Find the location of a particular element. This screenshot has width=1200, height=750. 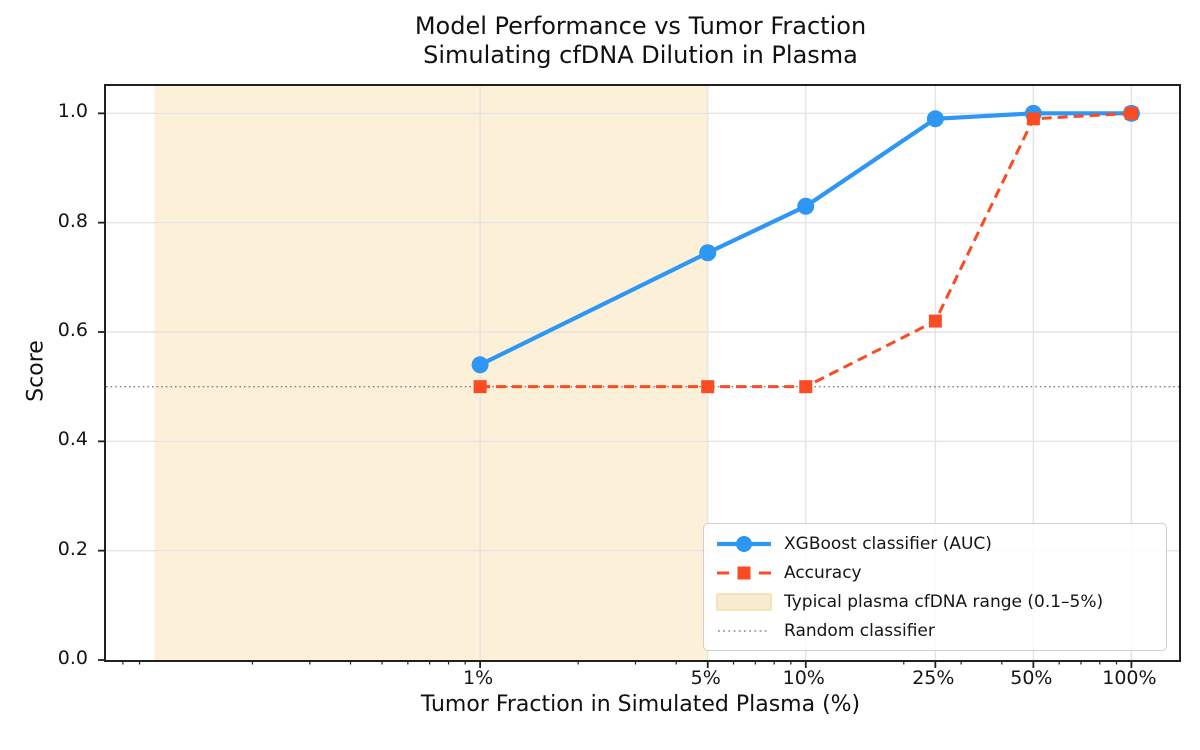

y-tick-label: 0.0 is located at coordinates (72, 658).